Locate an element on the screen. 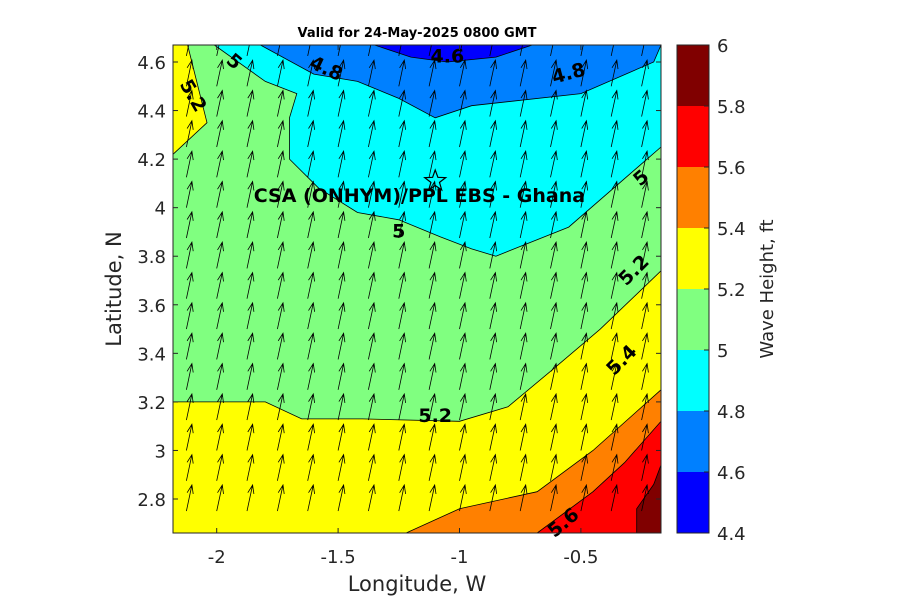 The width and height of the screenshot is (900, 600). x-axis-label: Longitude, W is located at coordinates (417, 584).